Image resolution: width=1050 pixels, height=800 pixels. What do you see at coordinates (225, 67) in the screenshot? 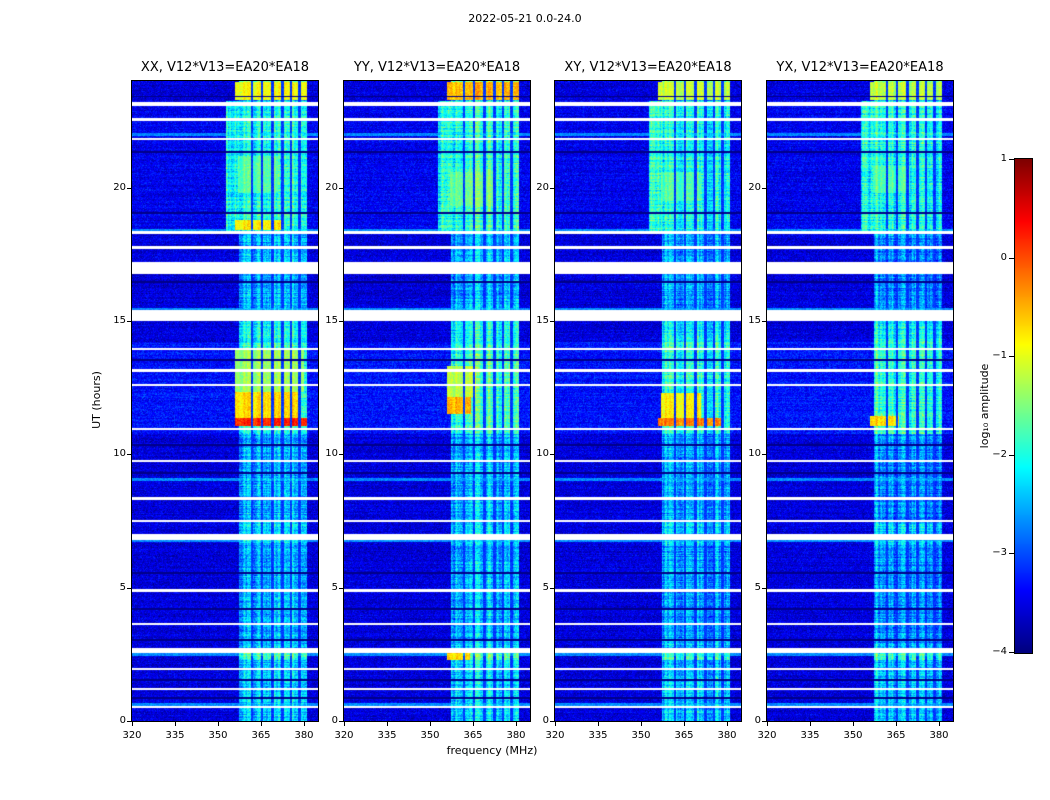
I see `panel-title: XX, V12*V13=EA20*EA18` at bounding box center [225, 67].